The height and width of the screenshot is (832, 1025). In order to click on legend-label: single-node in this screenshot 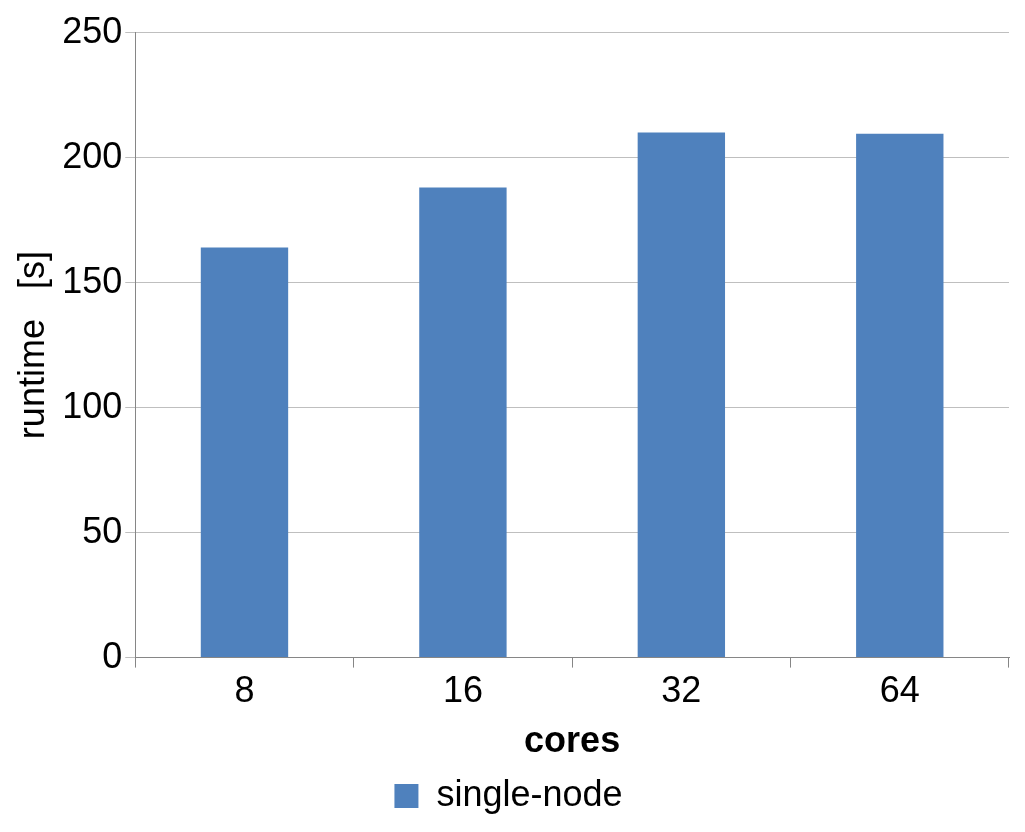, I will do `click(529, 793)`.